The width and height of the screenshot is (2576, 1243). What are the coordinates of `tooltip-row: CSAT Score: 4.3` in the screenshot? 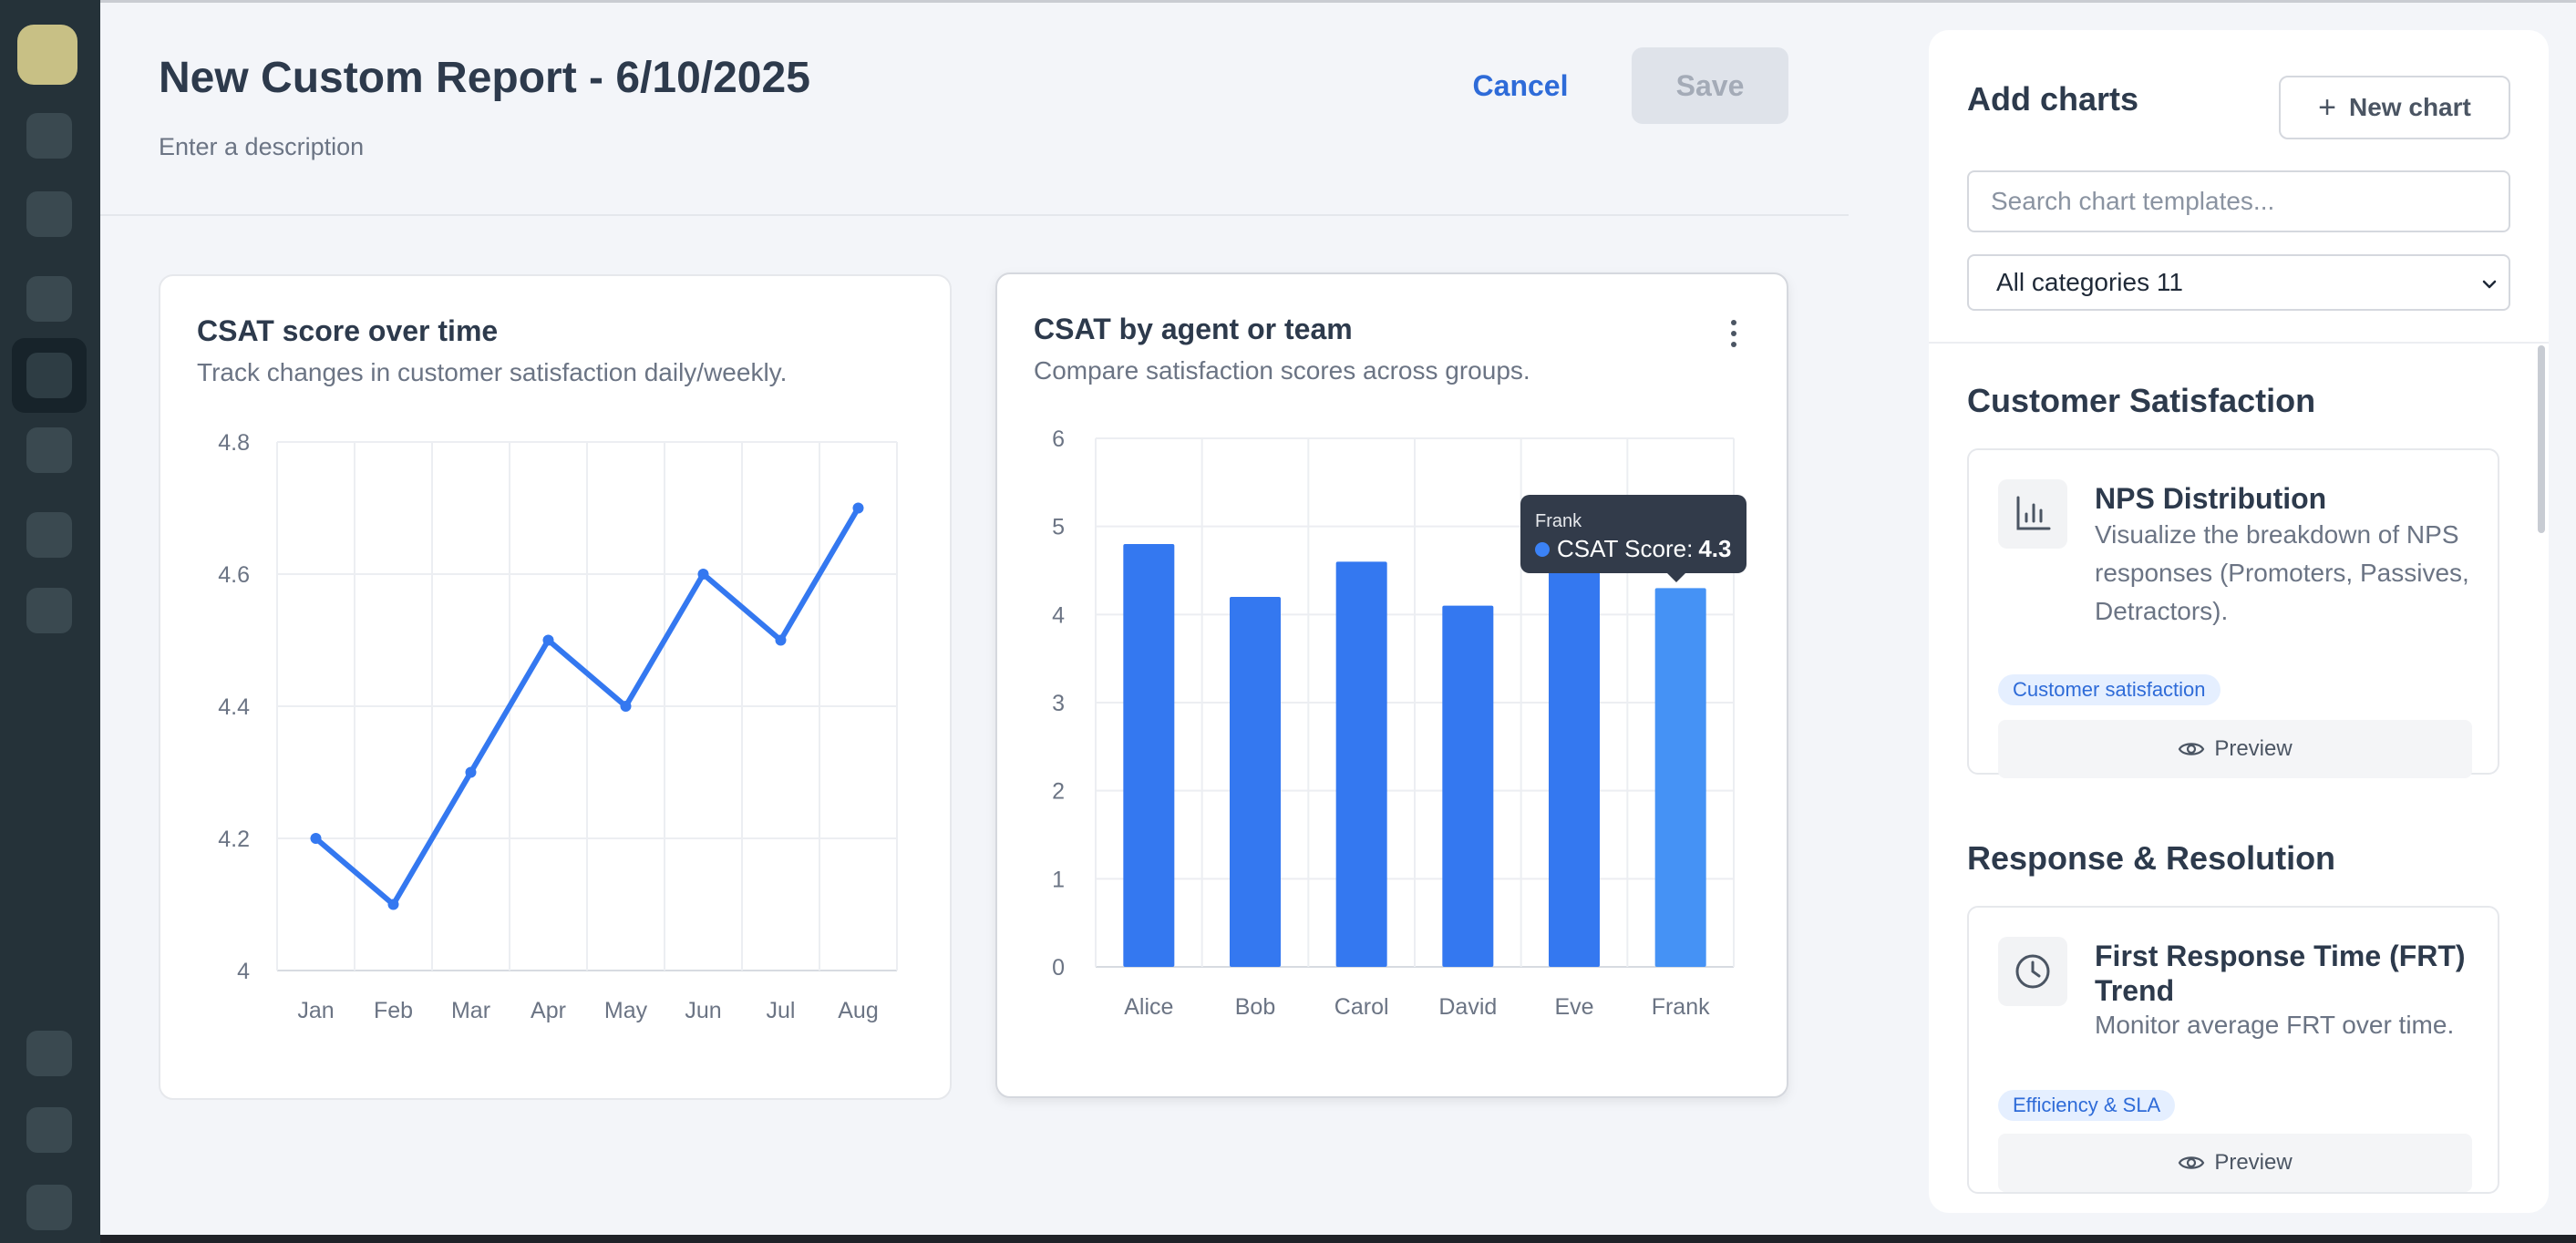 It's located at (1633, 549).